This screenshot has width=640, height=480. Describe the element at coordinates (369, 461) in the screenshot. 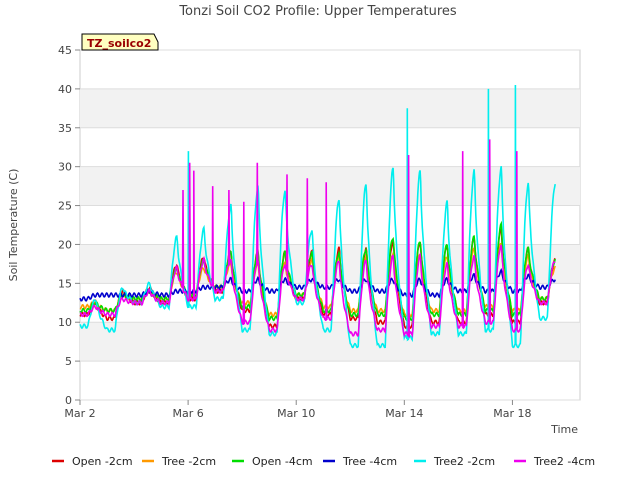

I see `legend-label: Tree -4cm` at that location.